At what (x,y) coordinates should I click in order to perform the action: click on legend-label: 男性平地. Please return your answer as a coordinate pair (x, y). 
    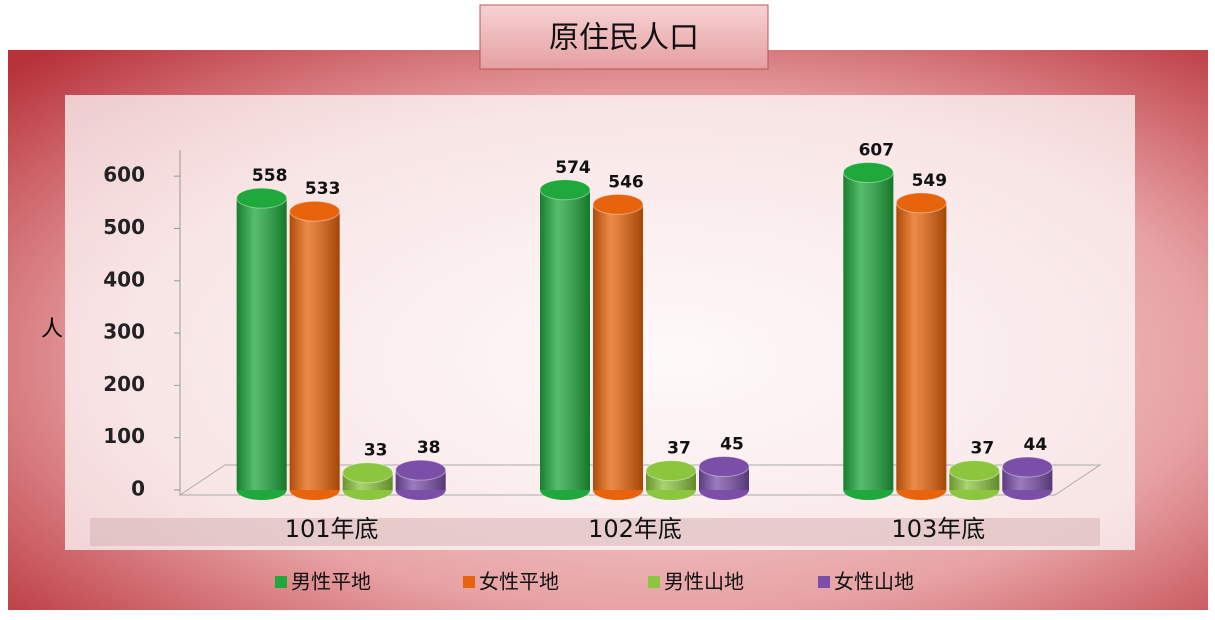
    Looking at the image, I should click on (331, 582).